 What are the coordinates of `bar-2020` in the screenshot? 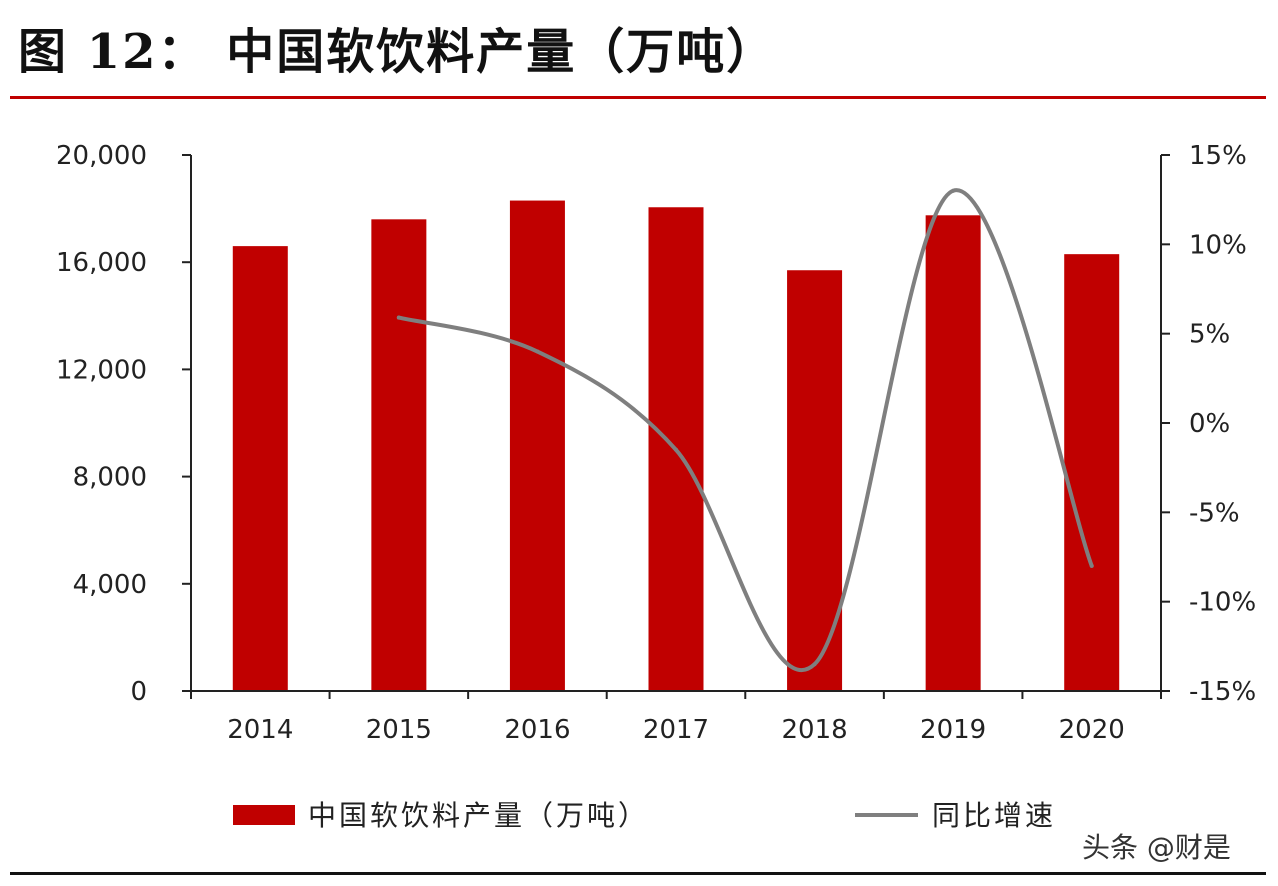 It's located at (1092, 472).